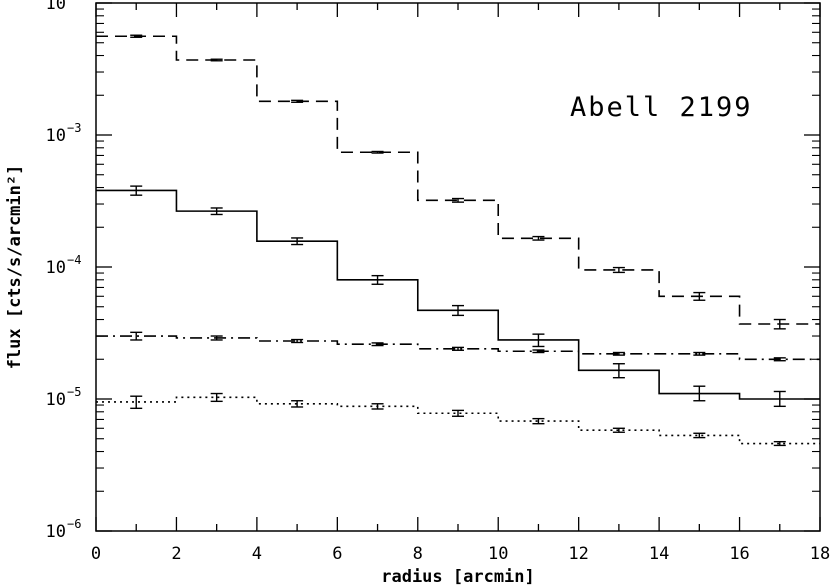 This screenshot has width=831, height=587. I want to click on x-tick-labels: 0 2 4 6 8 10 12 14 16 18, so click(460, 554).